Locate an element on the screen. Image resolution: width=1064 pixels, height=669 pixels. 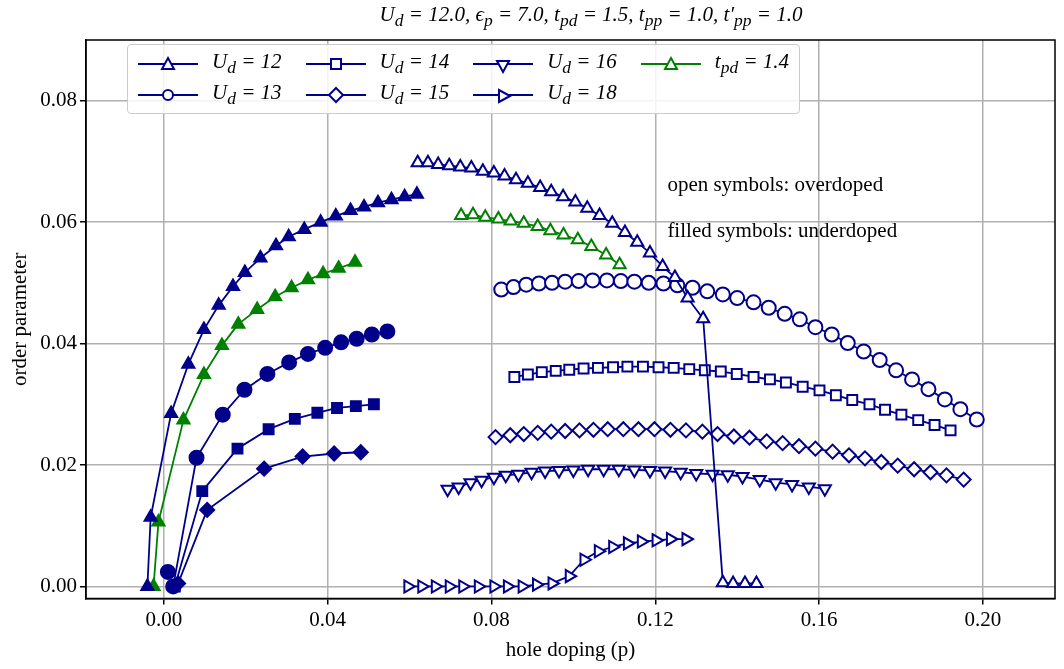
legend-label: U$_{d}$ = 14 is located at coordinates (414, 64).